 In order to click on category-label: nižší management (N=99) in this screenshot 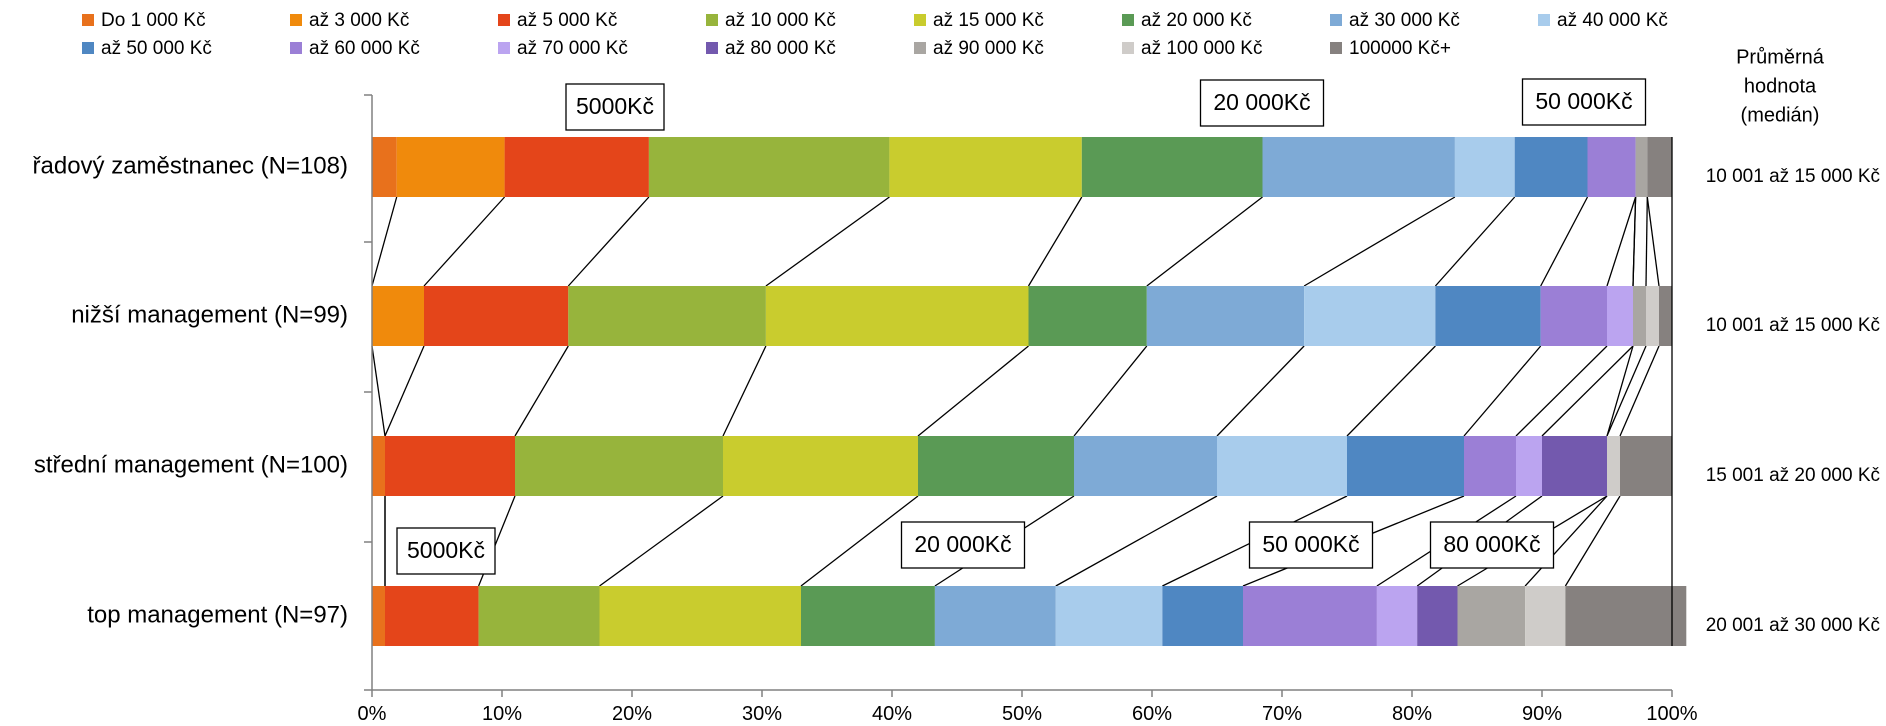, I will do `click(209, 314)`.